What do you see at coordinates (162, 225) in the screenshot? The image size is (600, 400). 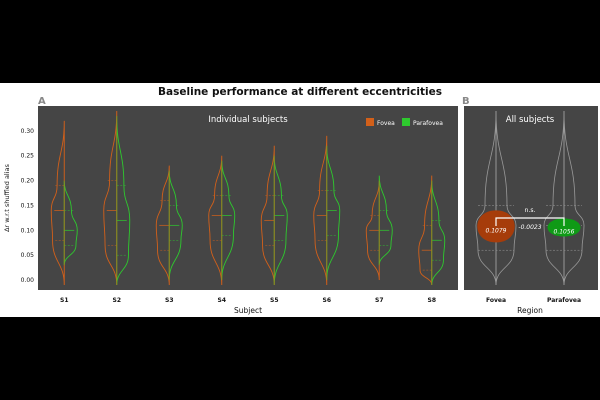 I see `violin-fovea-s3` at bounding box center [162, 225].